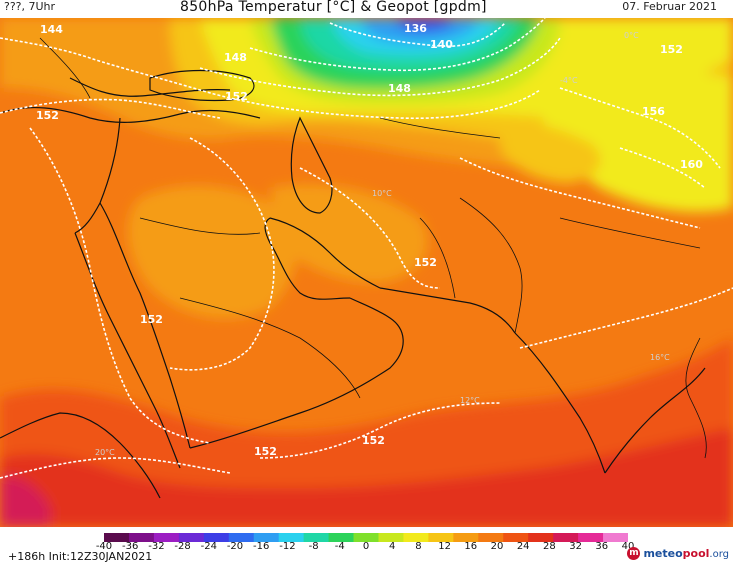 This screenshot has width=733, height=566. What do you see at coordinates (471, 546) in the screenshot?
I see `color-scale-tick-label: 16` at bounding box center [471, 546].